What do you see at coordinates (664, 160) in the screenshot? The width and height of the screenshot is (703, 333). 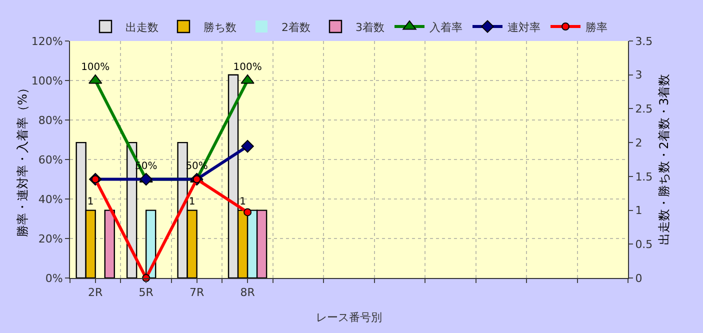 I see `y2-axis-title: 出走数・勝ち数・2着数・3着数` at bounding box center [664, 160].